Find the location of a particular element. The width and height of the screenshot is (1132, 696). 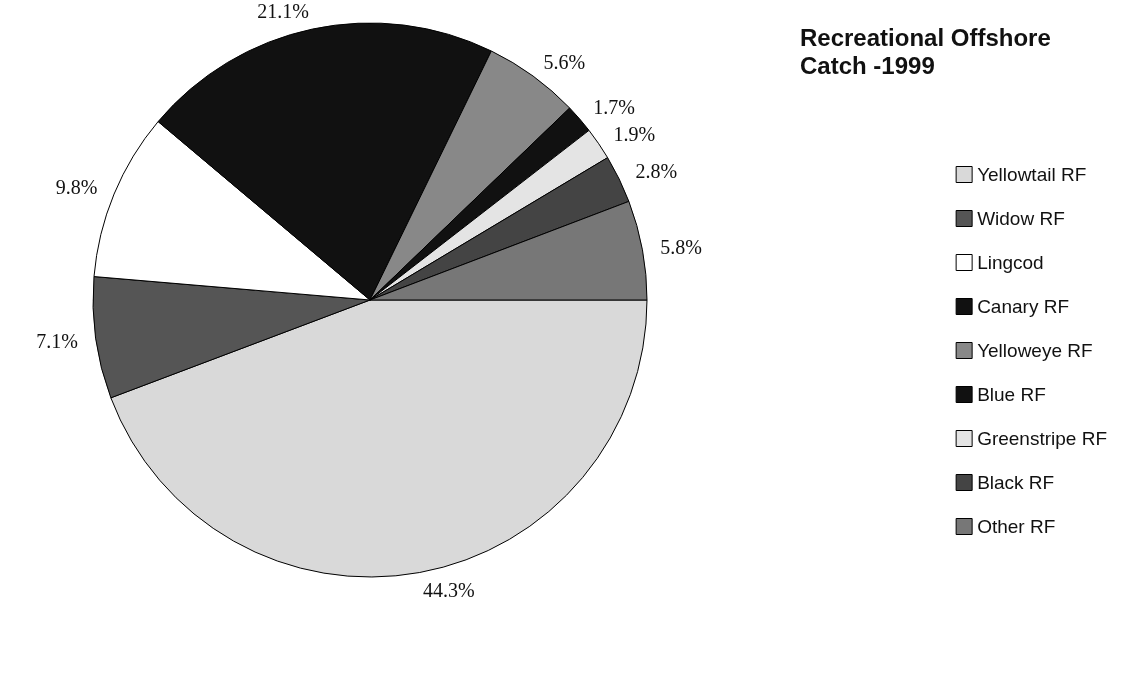

data-label: 7.1% is located at coordinates (57, 340).